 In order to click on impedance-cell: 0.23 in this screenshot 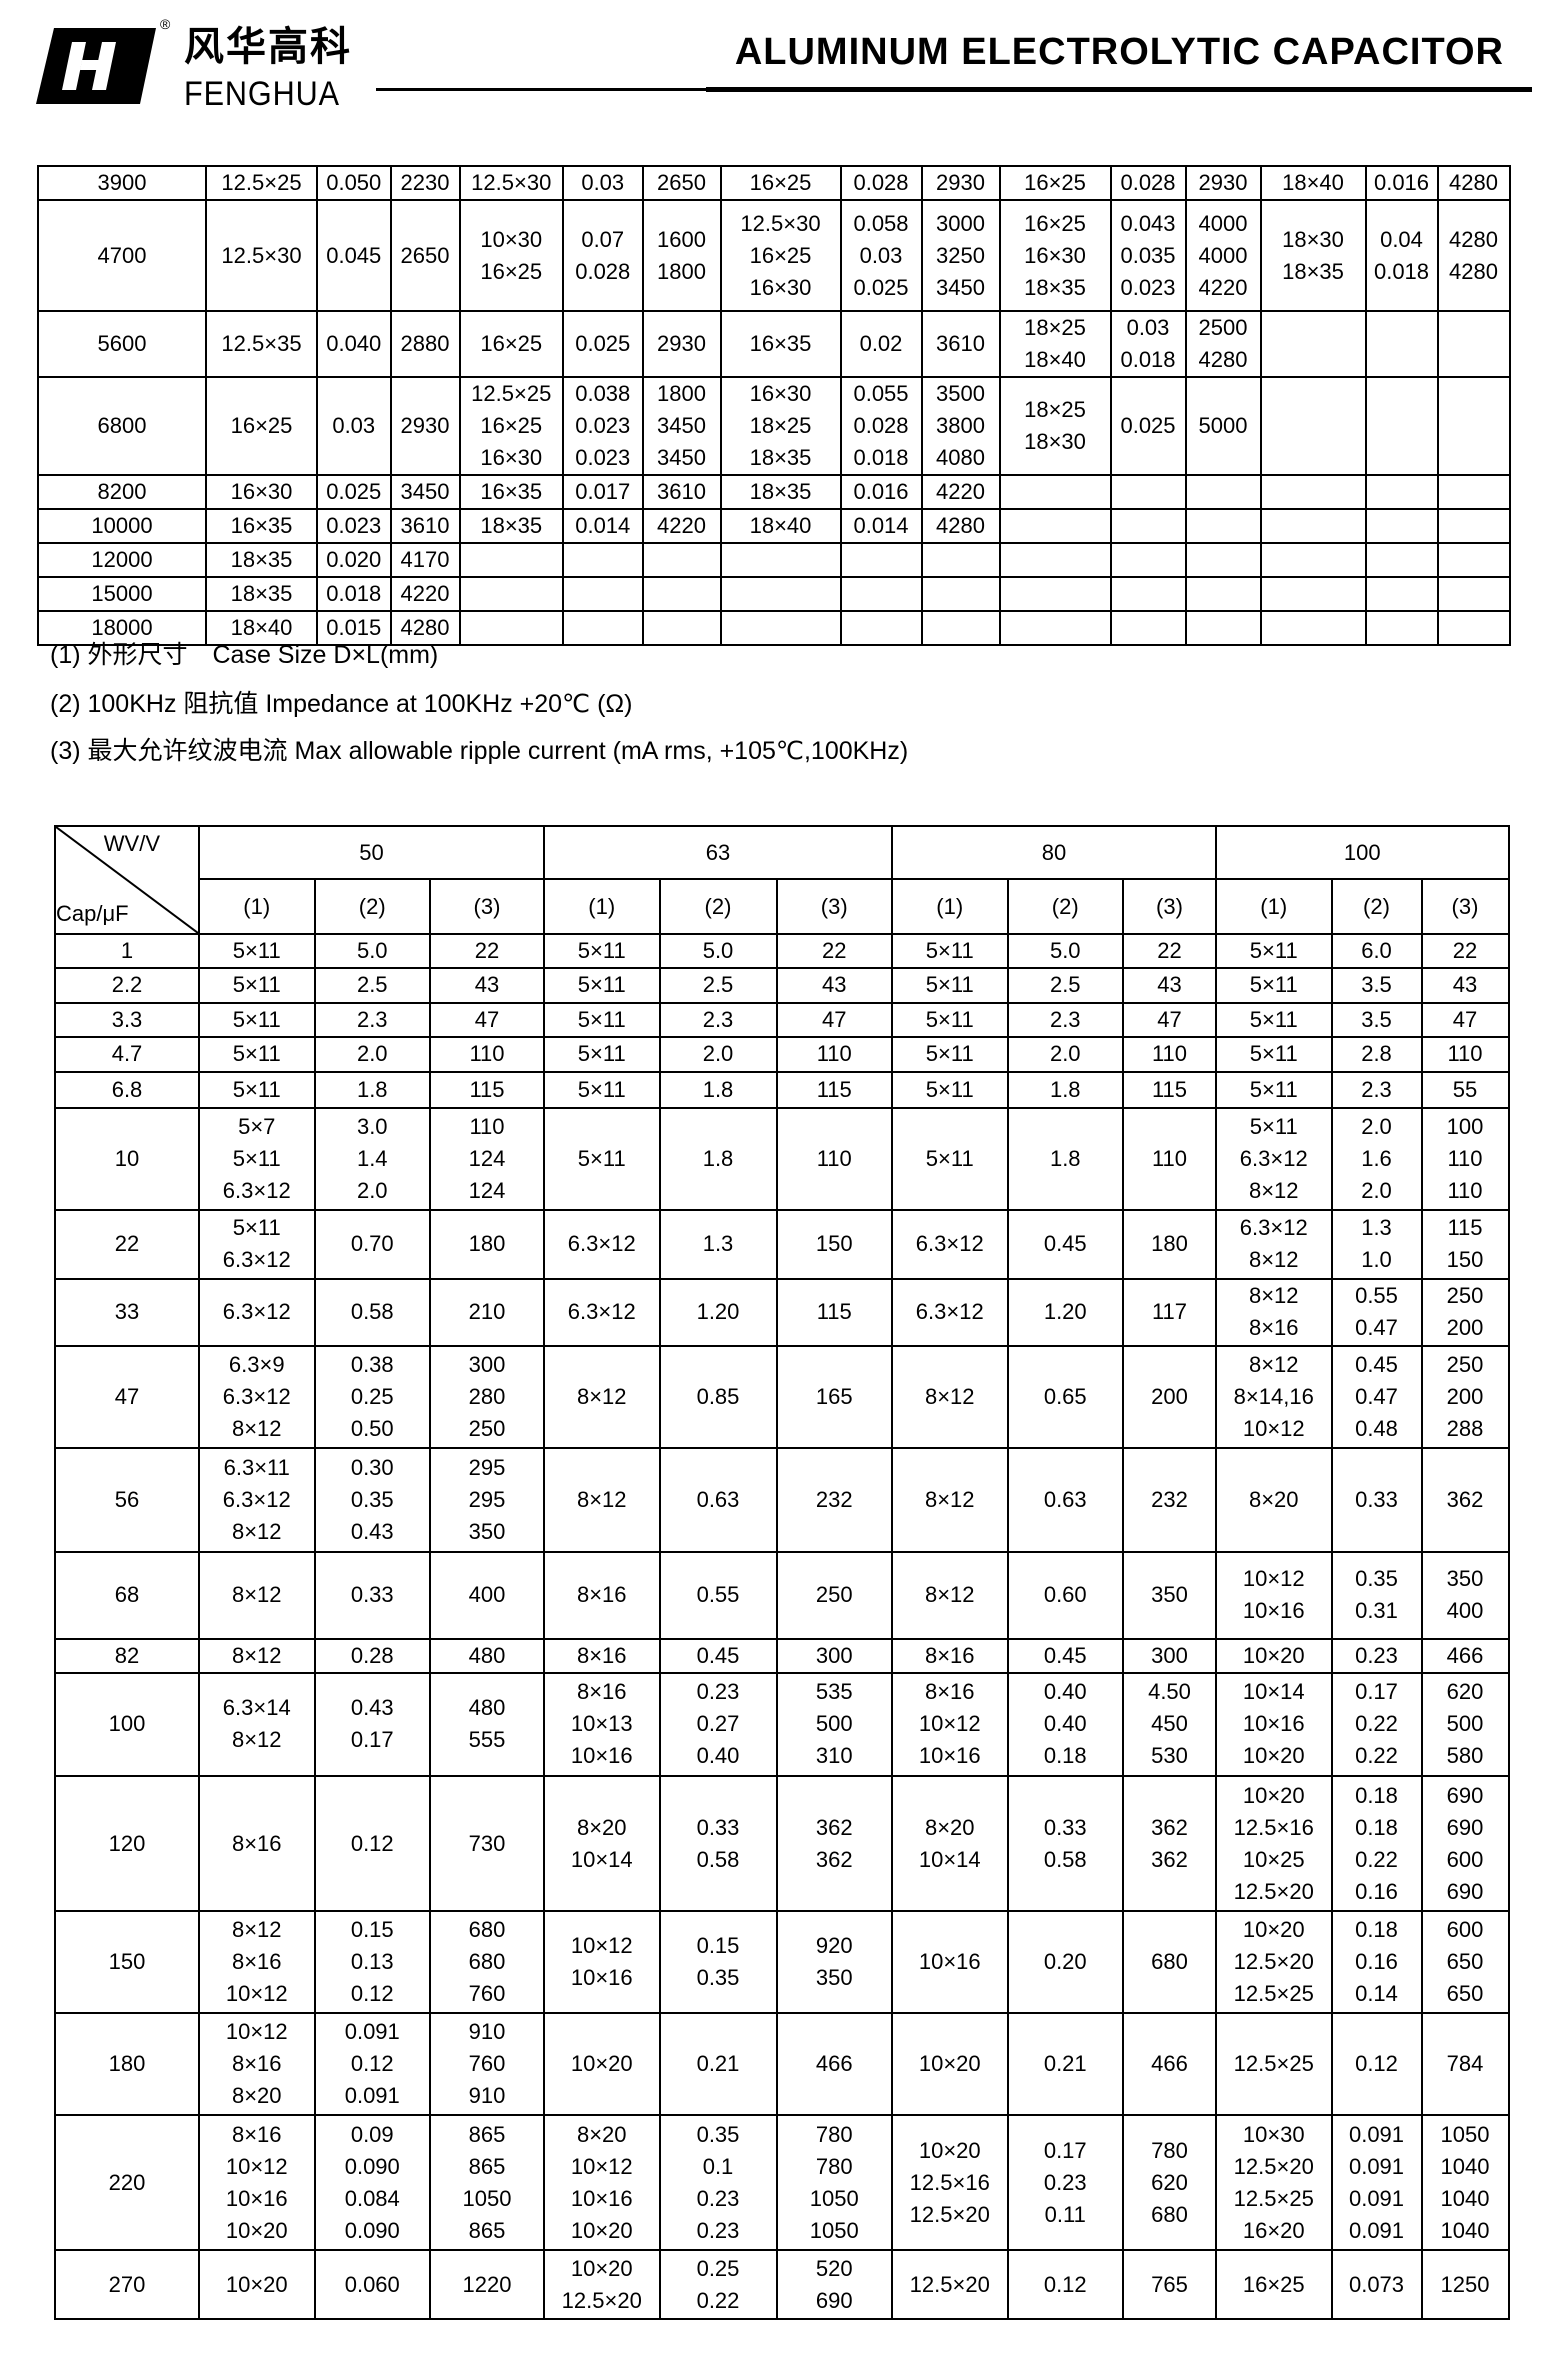, I will do `click(1376, 1655)`.